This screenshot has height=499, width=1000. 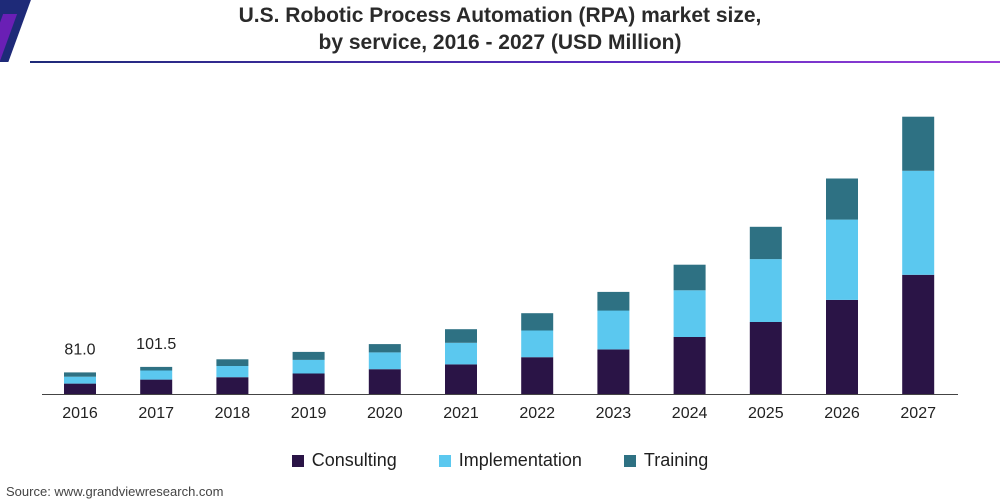 I want to click on legend: Consulting Implementation Training, so click(x=500, y=460).